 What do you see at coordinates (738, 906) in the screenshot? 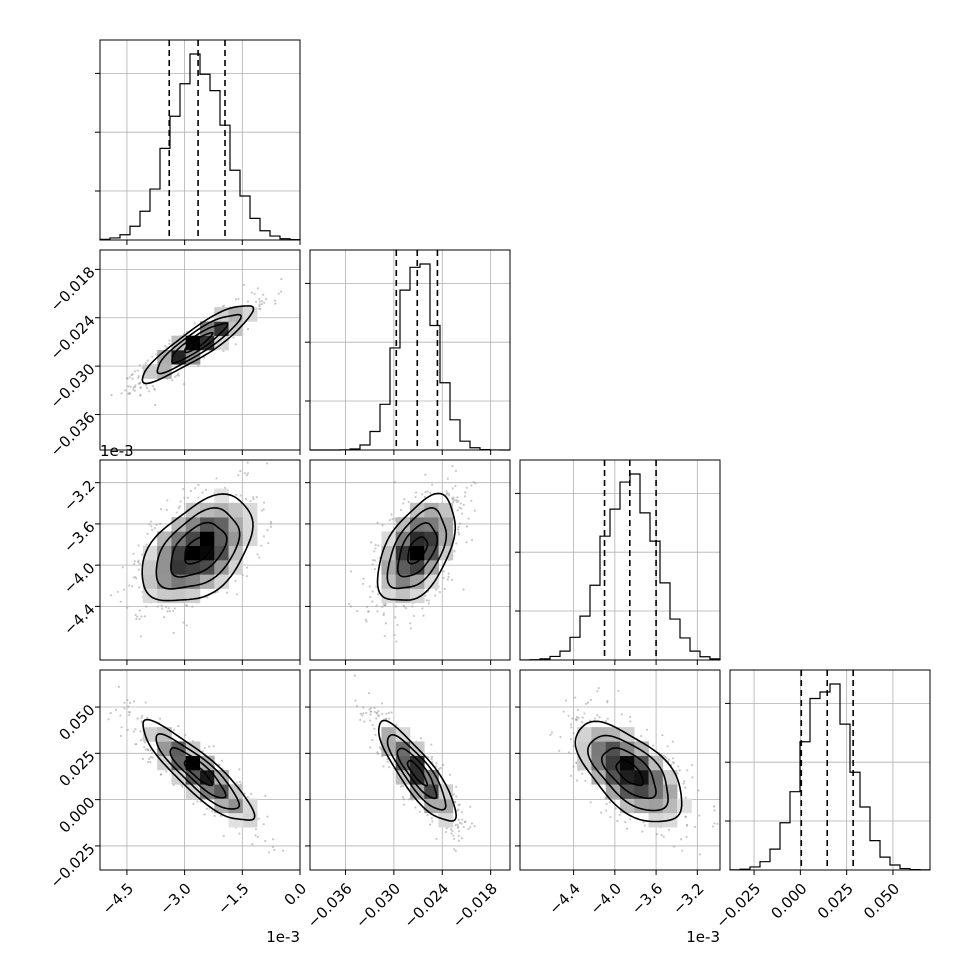
I see `x-tick-label: −0.025` at bounding box center [738, 906].